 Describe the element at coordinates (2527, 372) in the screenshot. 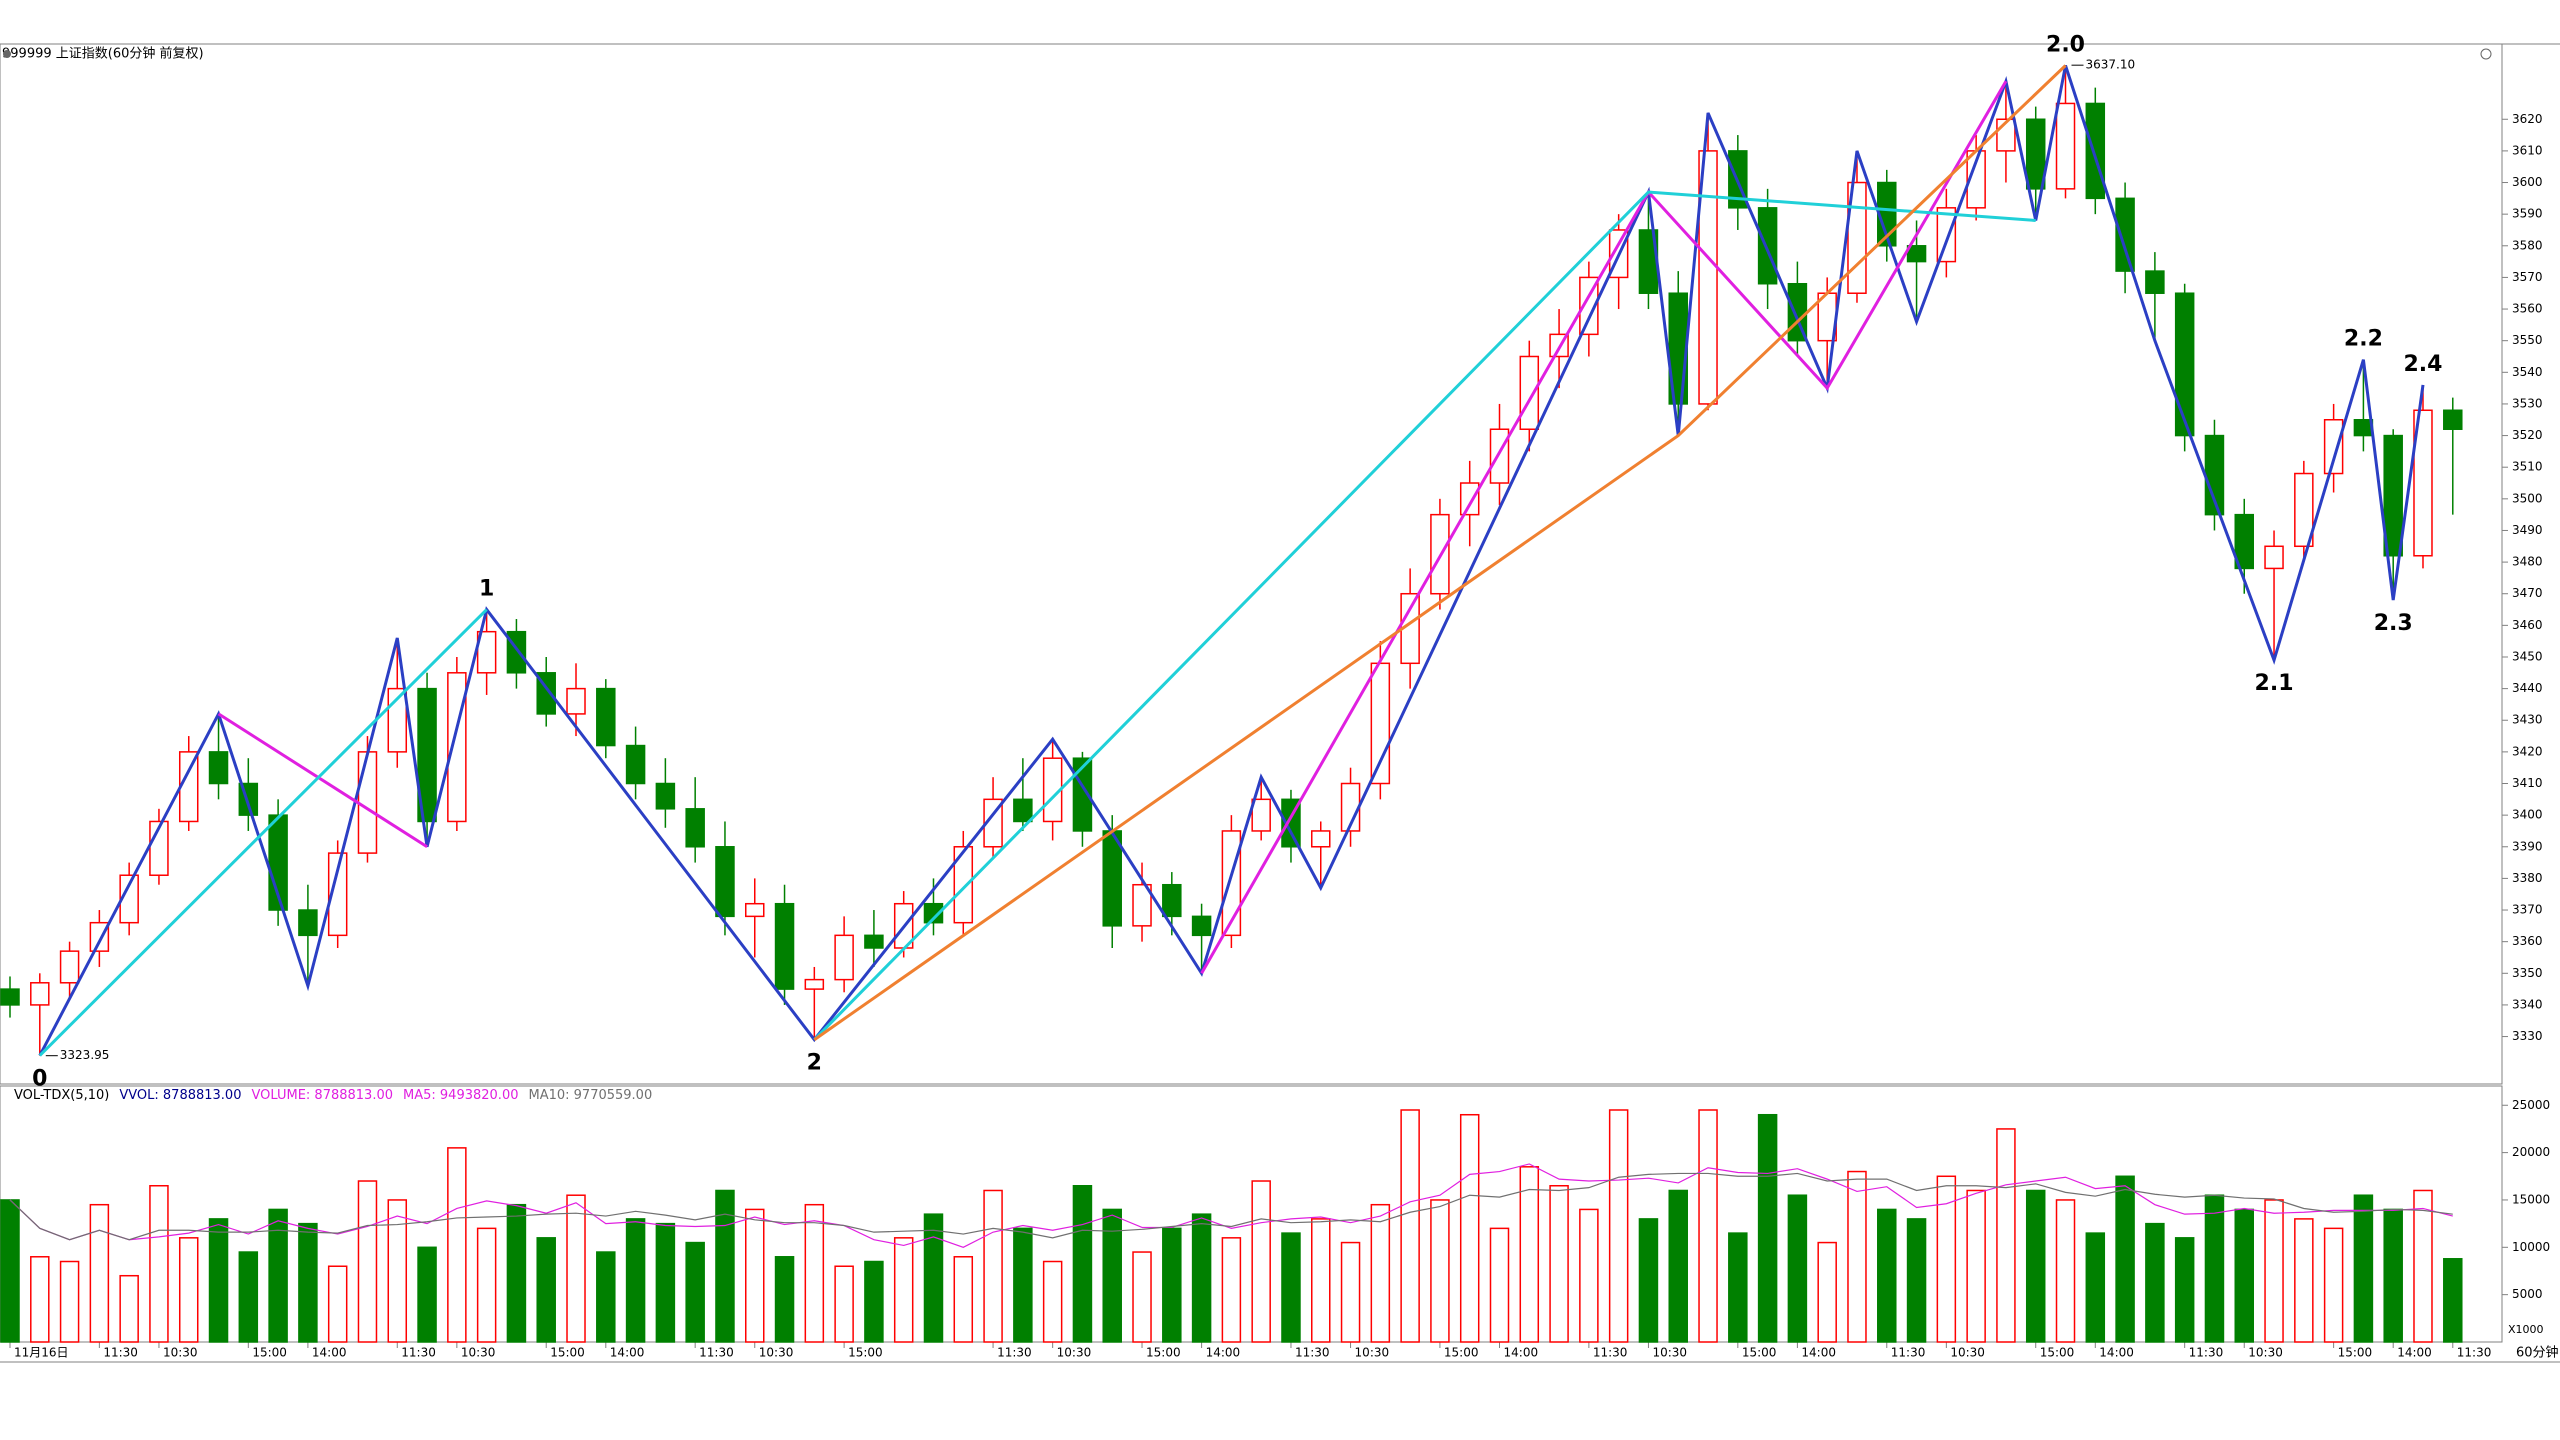

I see `y-tick-label: 3540` at that location.